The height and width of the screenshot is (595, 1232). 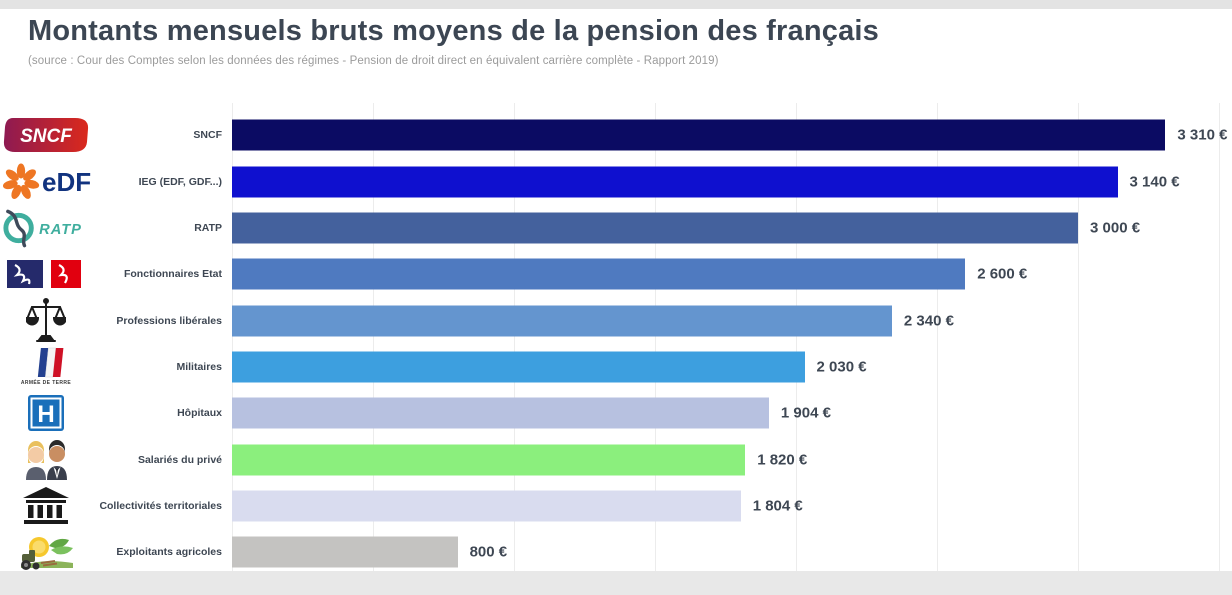 I want to click on top-divider, so click(x=616, y=4).